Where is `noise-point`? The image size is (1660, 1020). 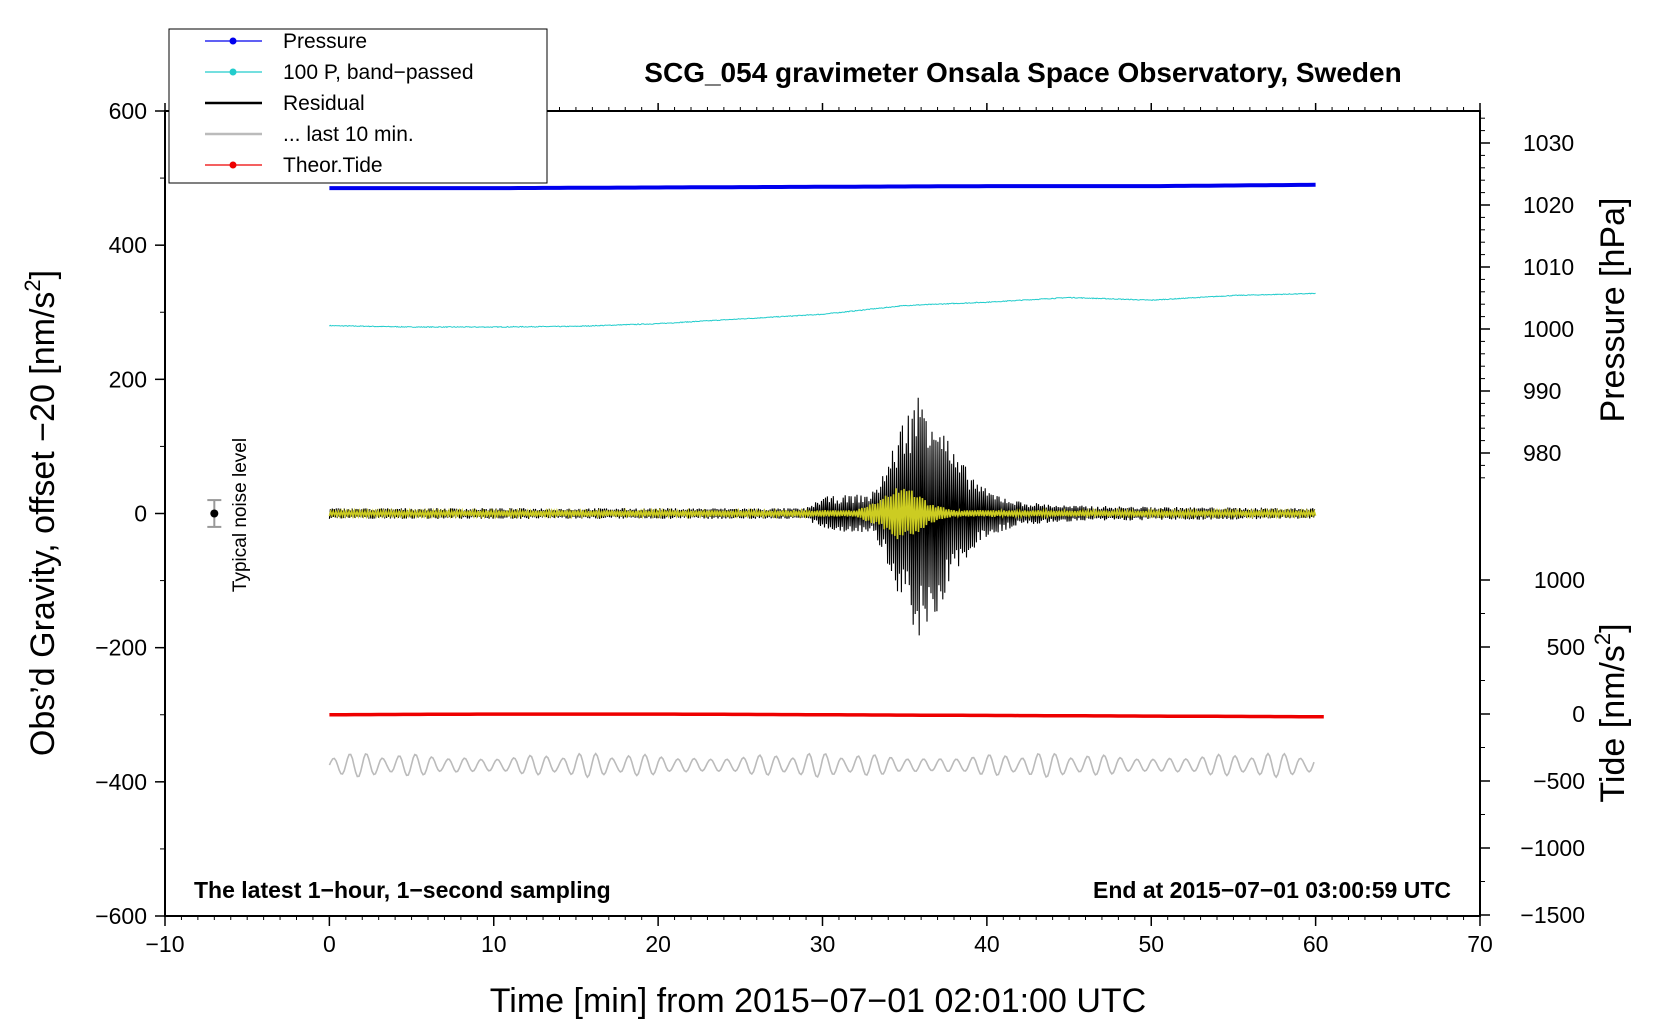 noise-point is located at coordinates (214, 513).